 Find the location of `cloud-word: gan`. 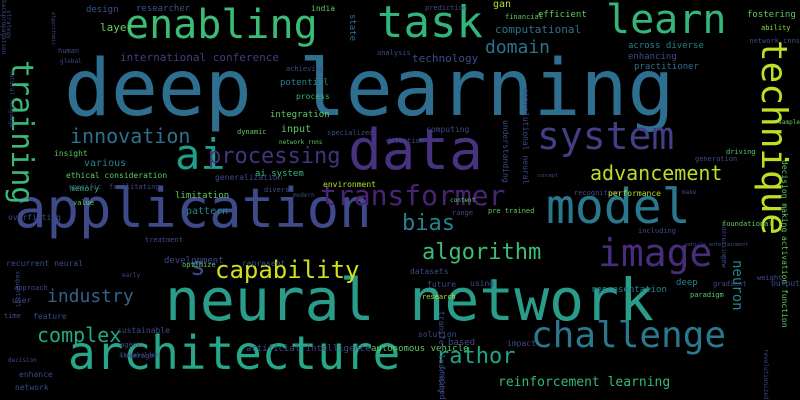

cloud-word: gan is located at coordinates (502, 5).